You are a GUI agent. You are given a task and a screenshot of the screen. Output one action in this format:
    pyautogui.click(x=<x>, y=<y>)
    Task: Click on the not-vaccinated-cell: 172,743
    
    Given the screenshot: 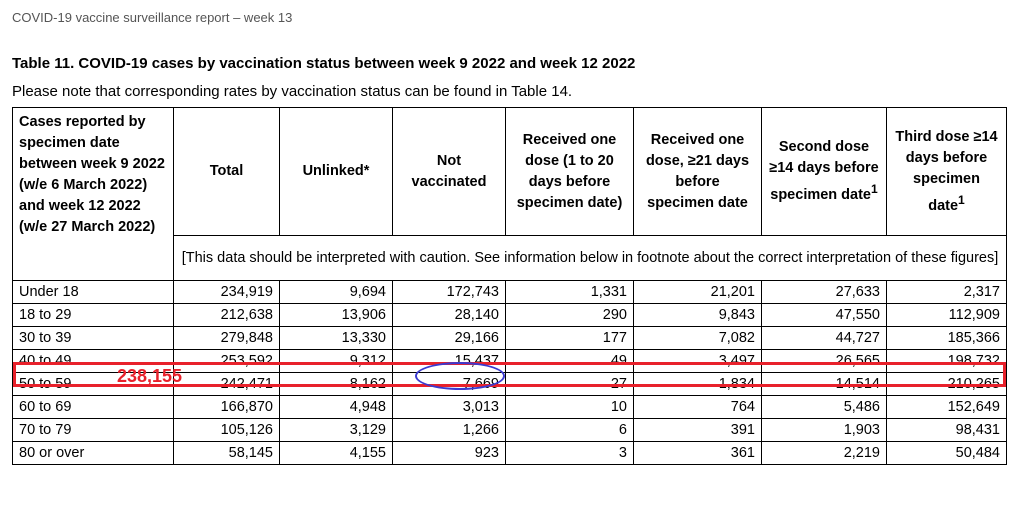 What is the action you would take?
    pyautogui.click(x=449, y=292)
    